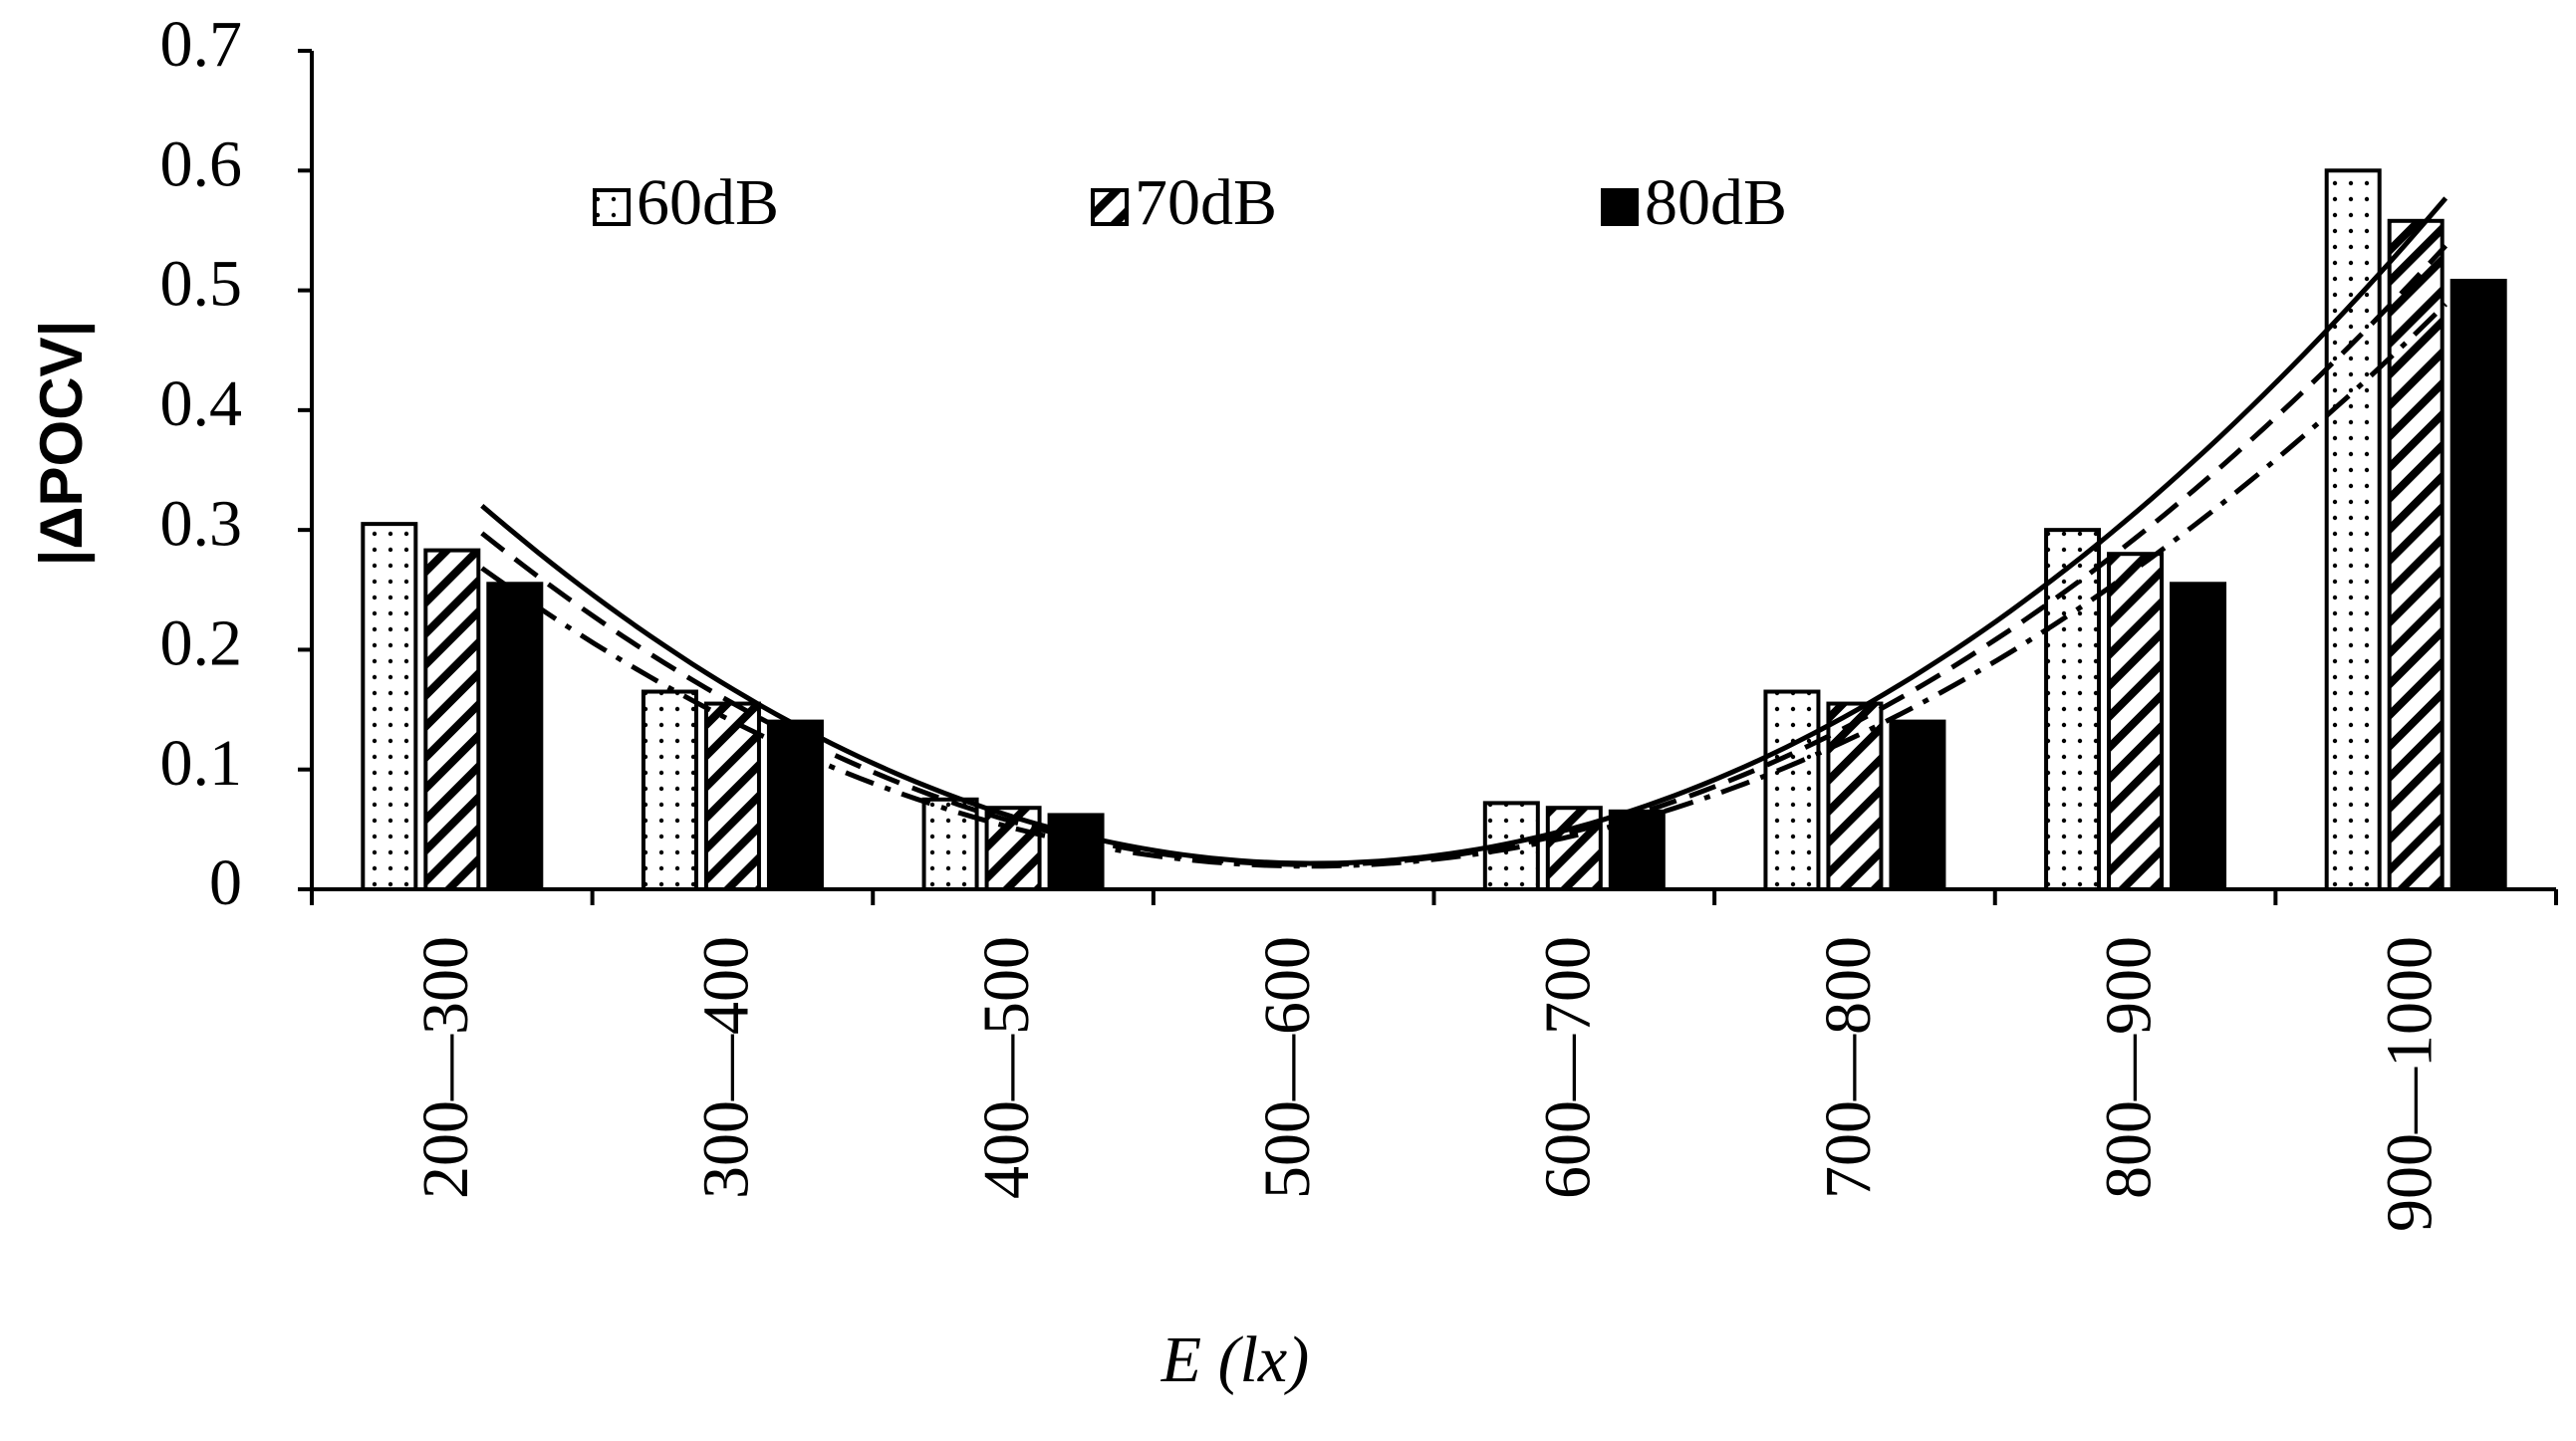 The width and height of the screenshot is (2576, 1441). I want to click on x-tick-label: 500—600, so click(1287, 1067).